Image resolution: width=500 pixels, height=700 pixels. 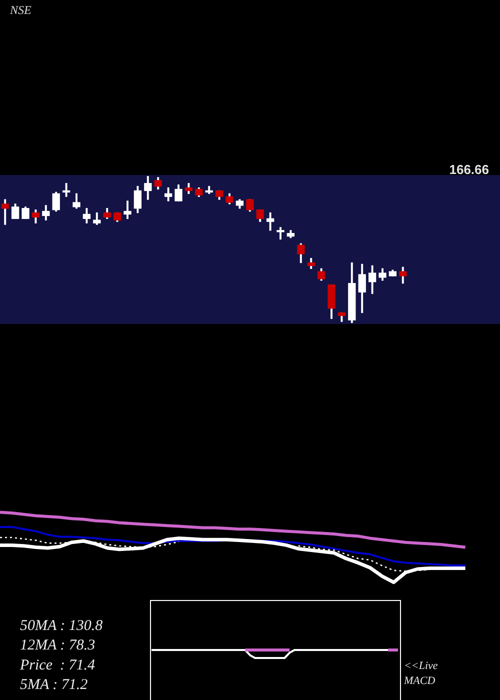 What do you see at coordinates (469, 169) in the screenshot?
I see `text: 166.66` at bounding box center [469, 169].